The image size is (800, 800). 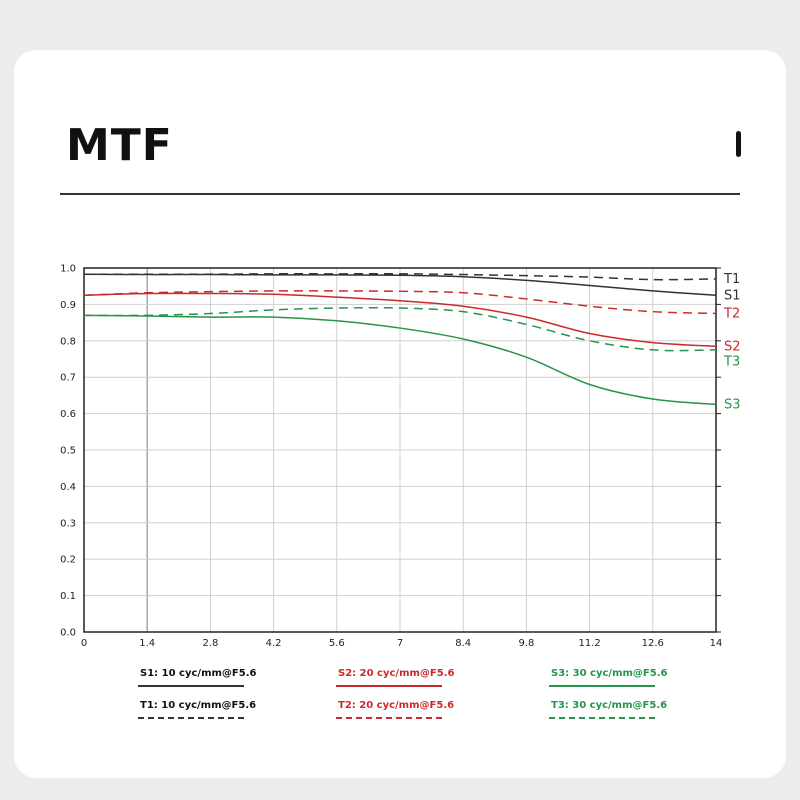 What do you see at coordinates (210, 643) in the screenshot?
I see `x-tick-label: 2.8` at bounding box center [210, 643].